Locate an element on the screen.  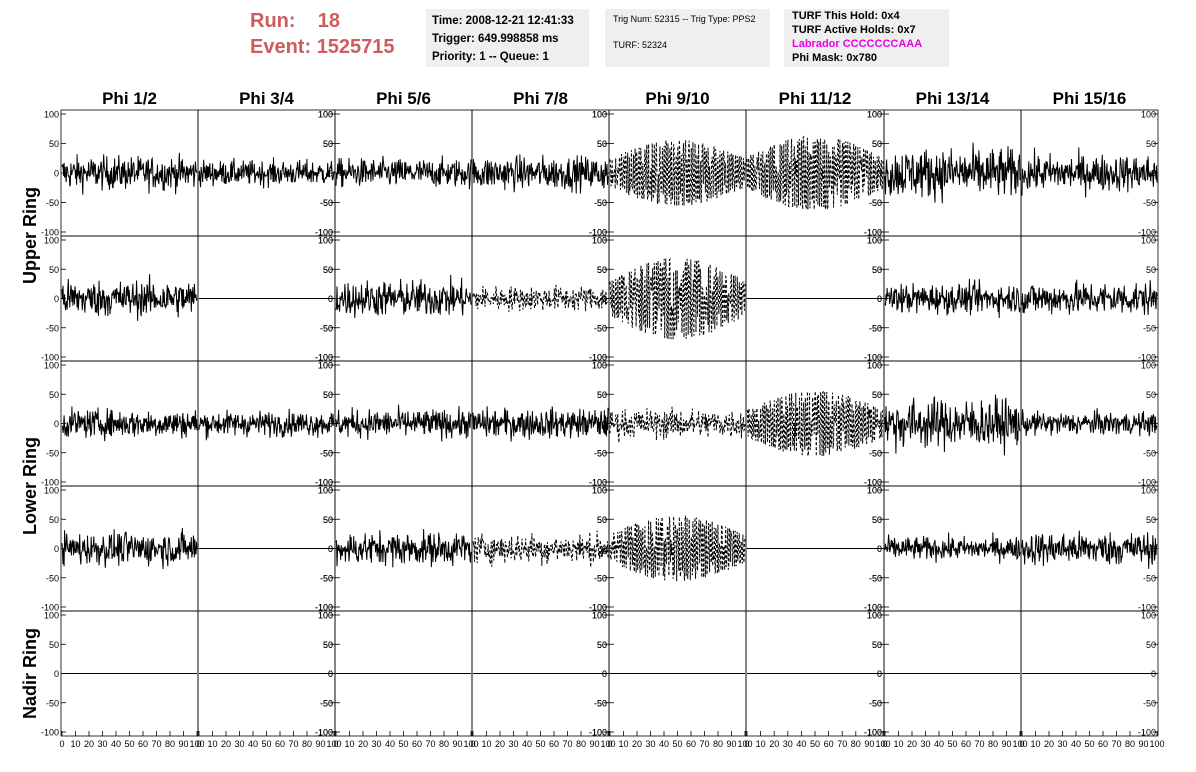
priority-text: Priority: 1 -- Queue: 1 is located at coordinates (490, 57).